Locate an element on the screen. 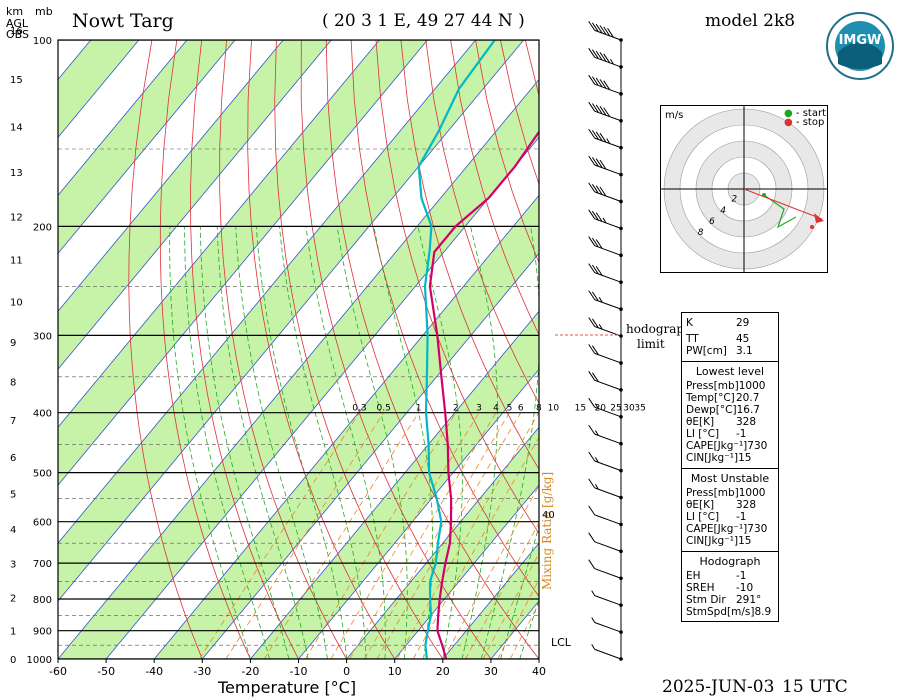 Image resolution: width=910 pixels, height=700 pixels. agl-label: AGL is located at coordinates (17, 23).